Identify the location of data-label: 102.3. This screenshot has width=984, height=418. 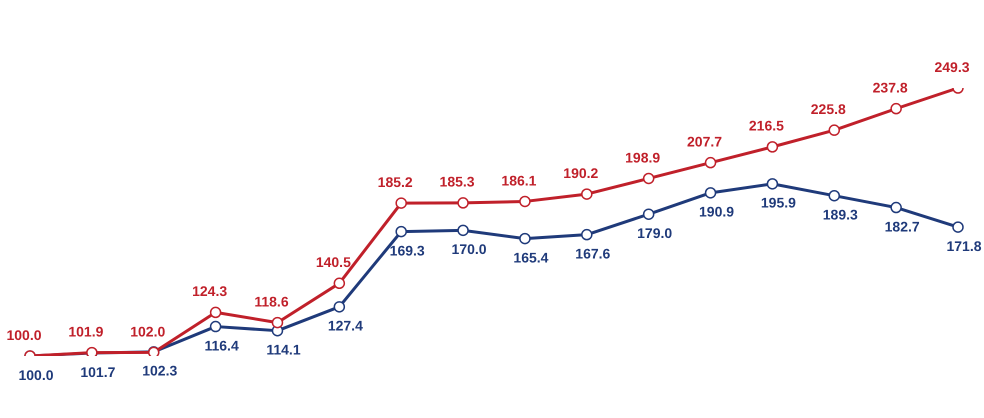
(160, 370).